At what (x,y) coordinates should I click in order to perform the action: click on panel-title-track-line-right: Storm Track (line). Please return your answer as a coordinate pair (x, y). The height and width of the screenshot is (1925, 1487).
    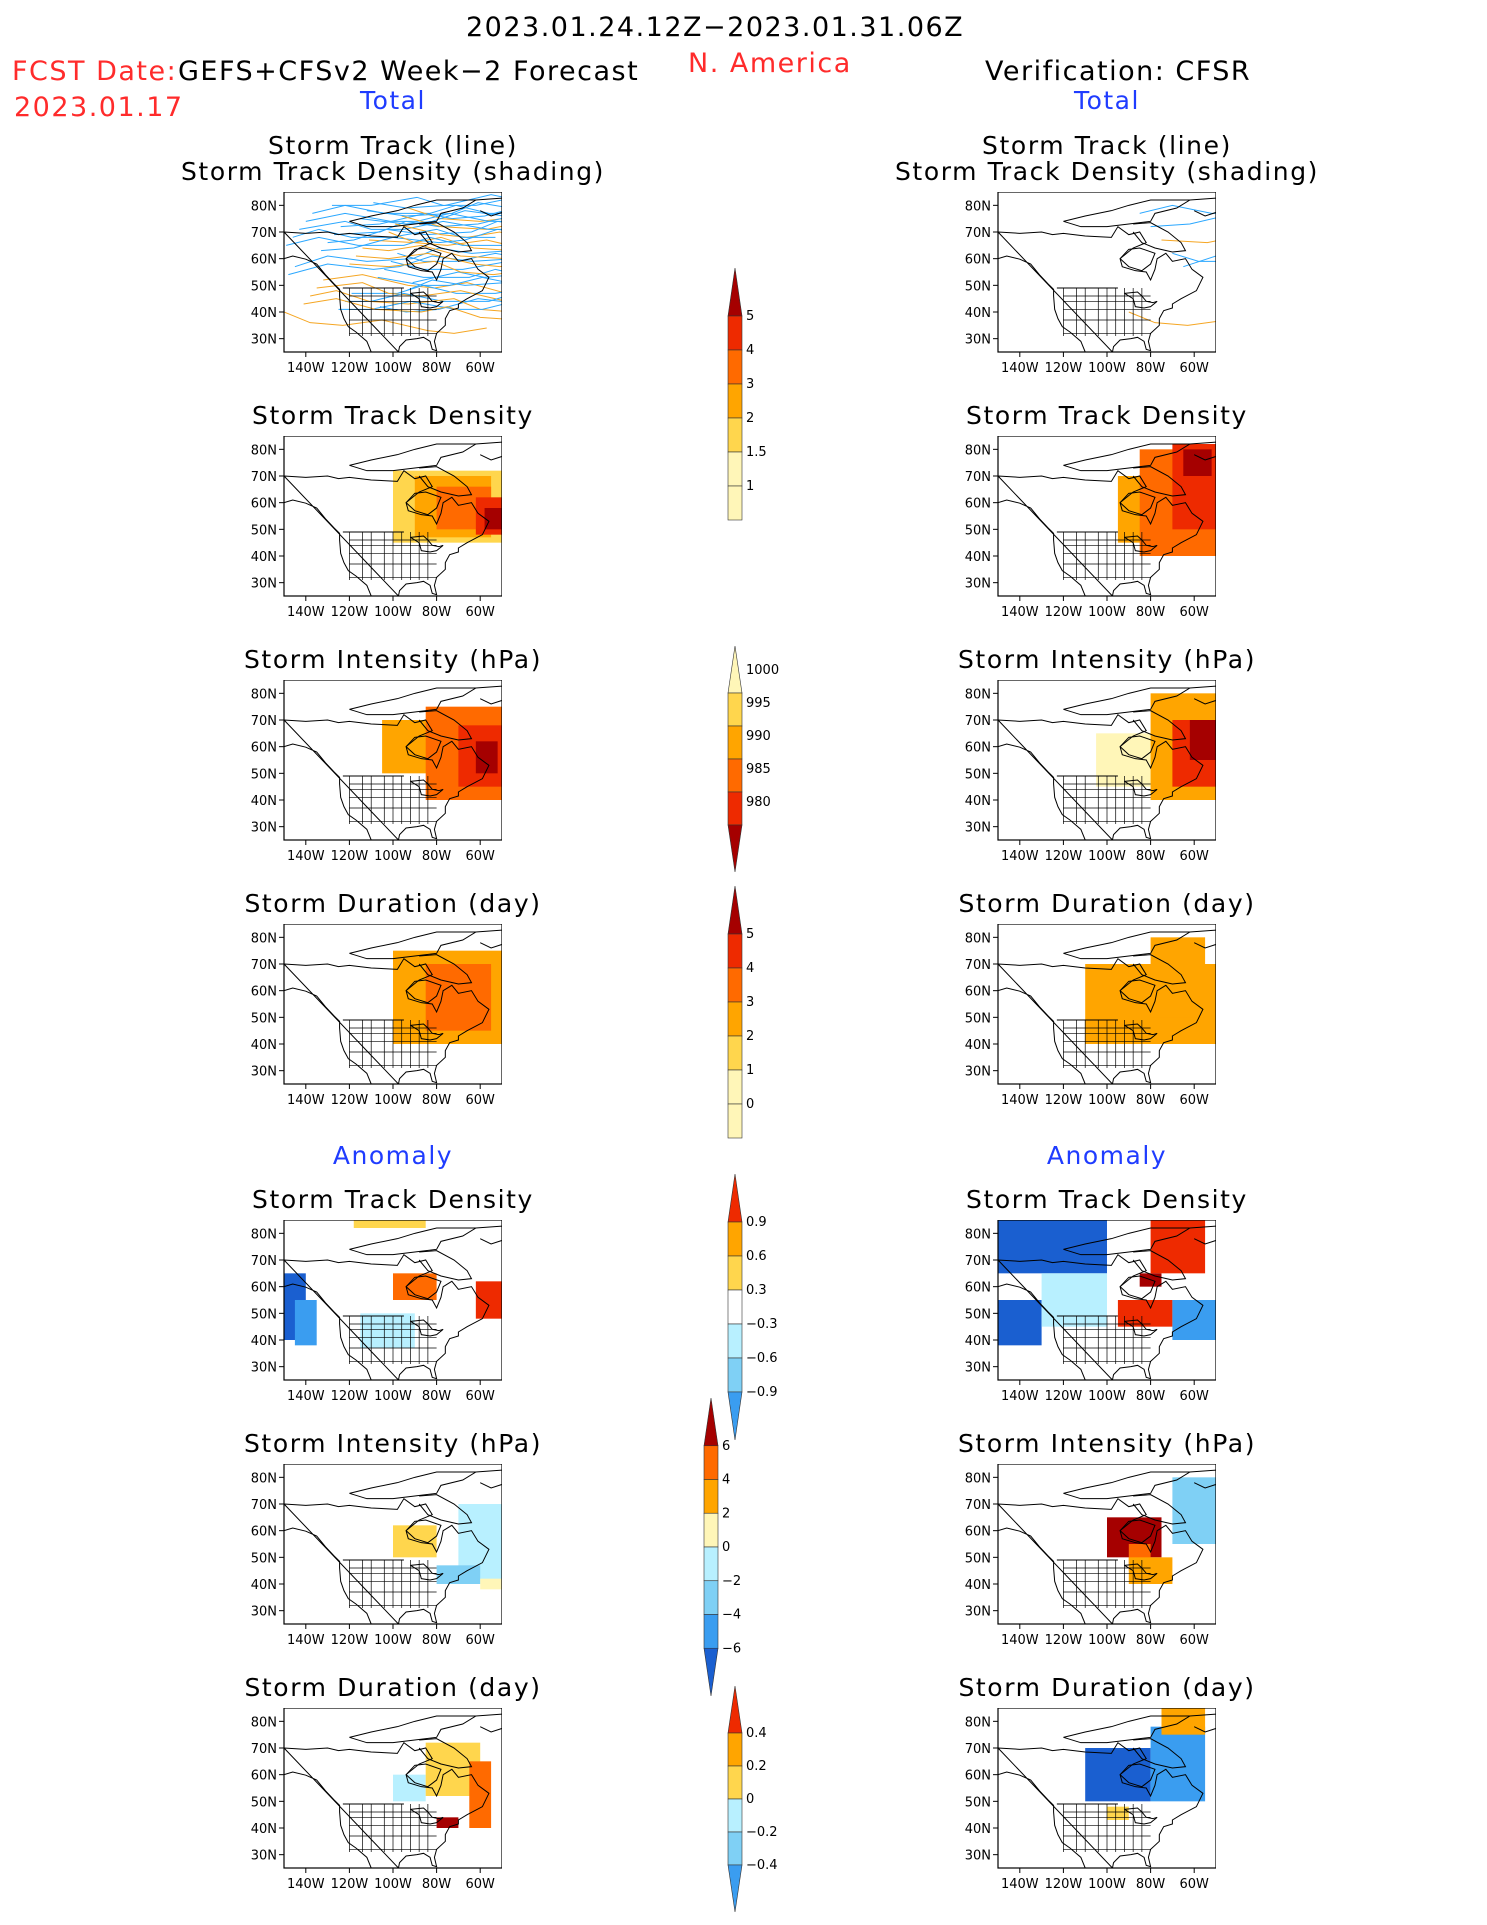
    Looking at the image, I should click on (1107, 145).